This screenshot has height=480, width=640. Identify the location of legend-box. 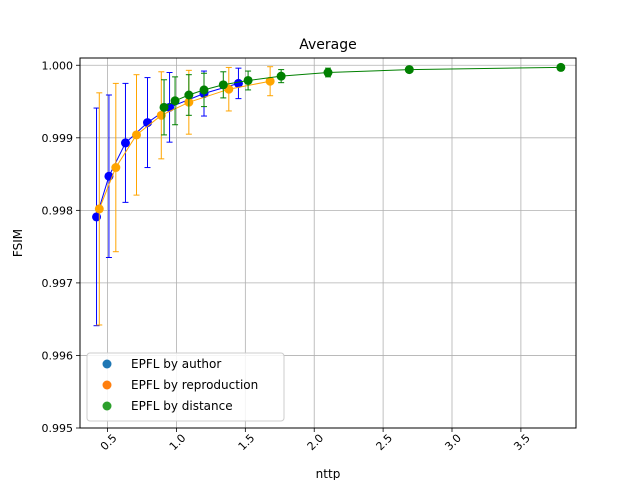
(185, 387).